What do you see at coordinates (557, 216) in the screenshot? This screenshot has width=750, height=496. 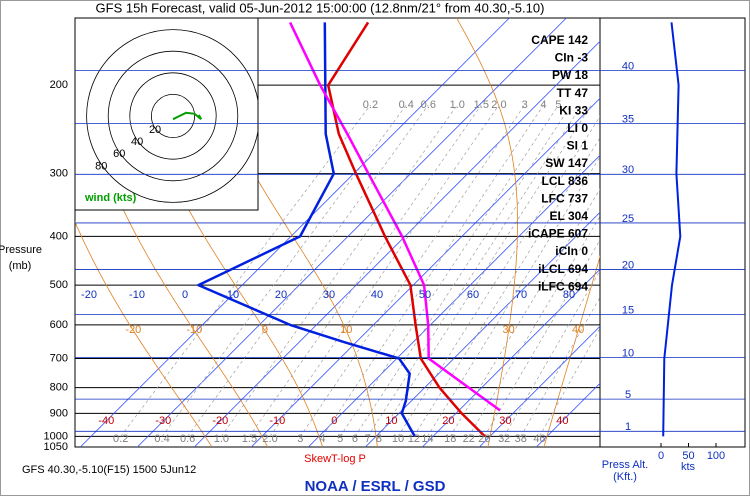 I see `index-name: EL` at bounding box center [557, 216].